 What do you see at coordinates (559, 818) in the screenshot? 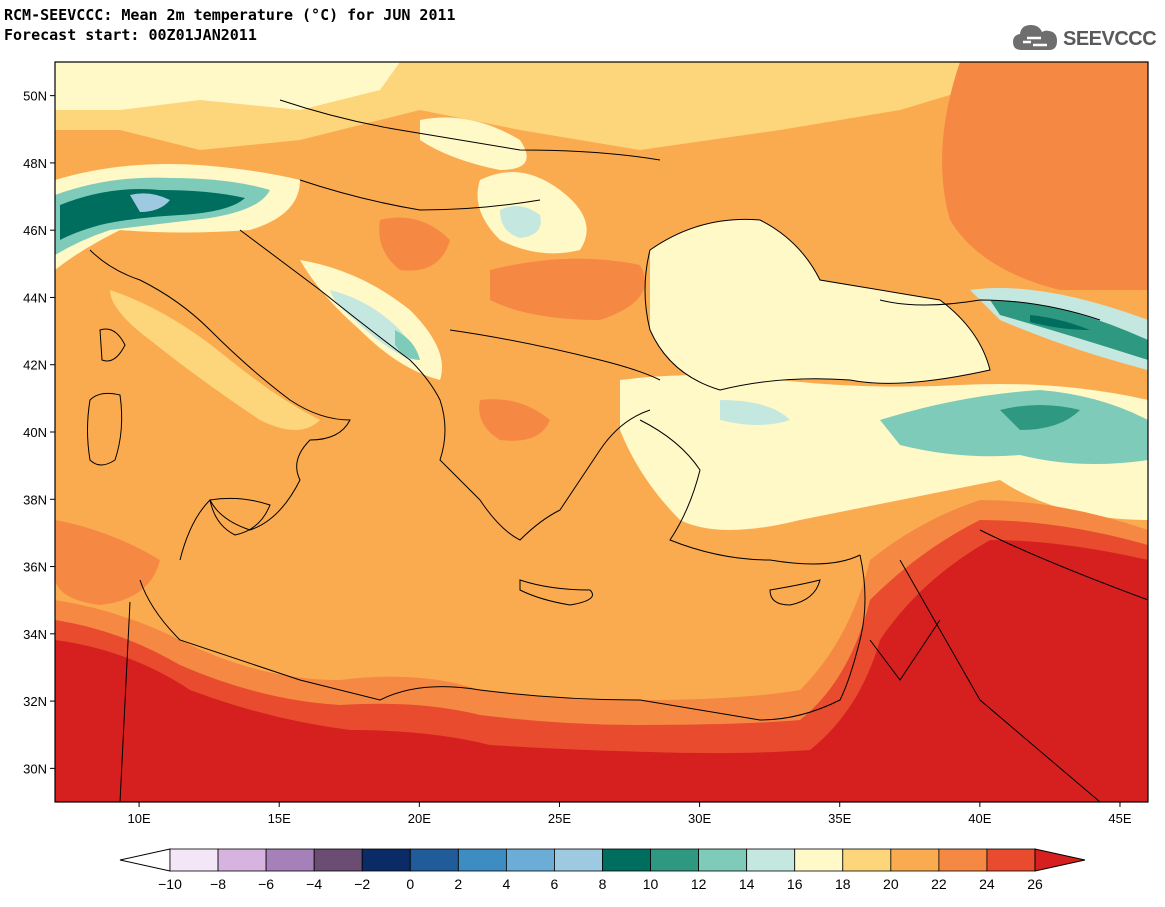
I see `lon-tick-label: 25E` at bounding box center [559, 818].